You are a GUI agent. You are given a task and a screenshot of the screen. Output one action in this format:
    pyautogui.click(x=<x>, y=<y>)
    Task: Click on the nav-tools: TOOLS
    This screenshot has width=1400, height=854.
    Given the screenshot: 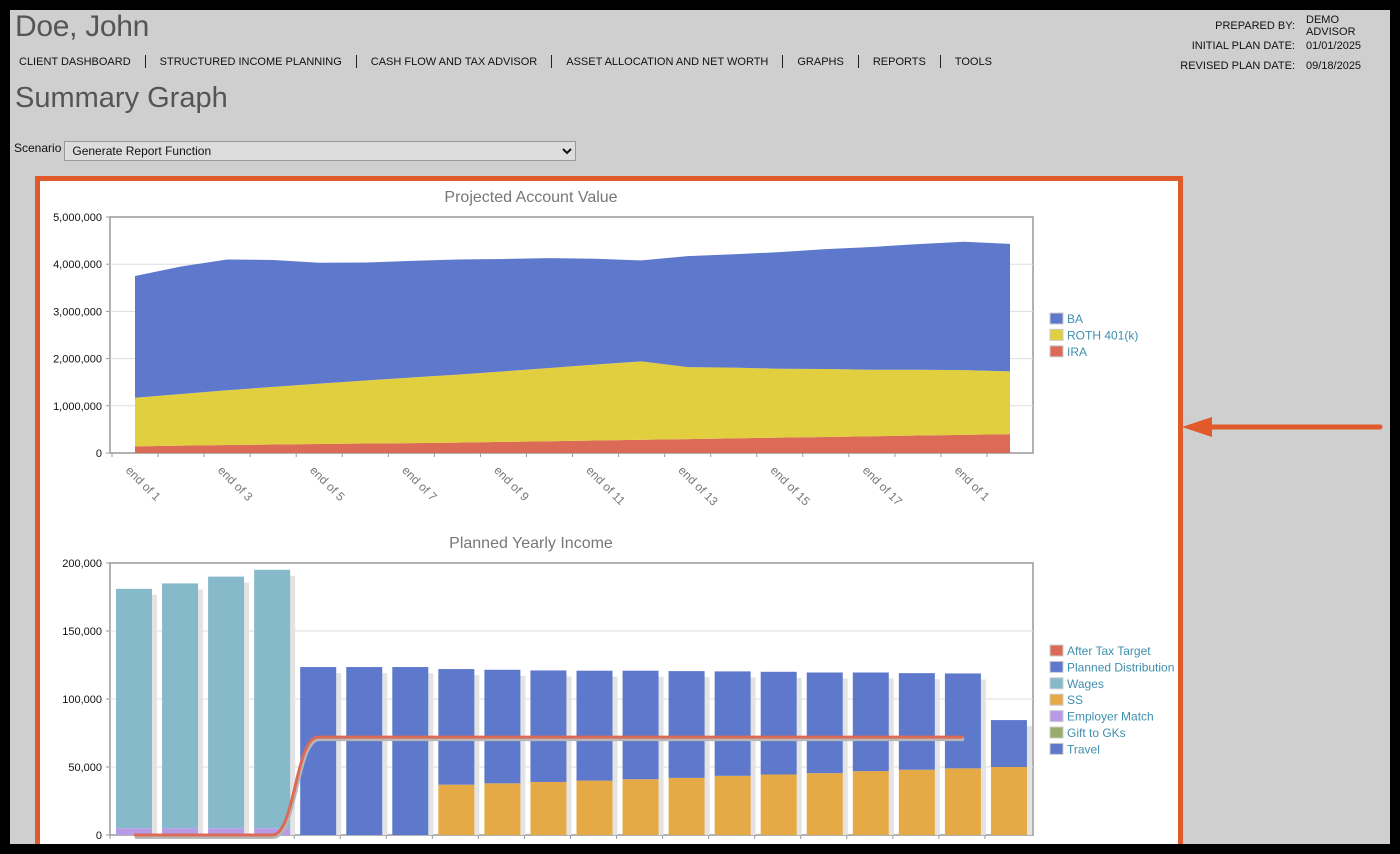 What is the action you would take?
    pyautogui.click(x=973, y=61)
    